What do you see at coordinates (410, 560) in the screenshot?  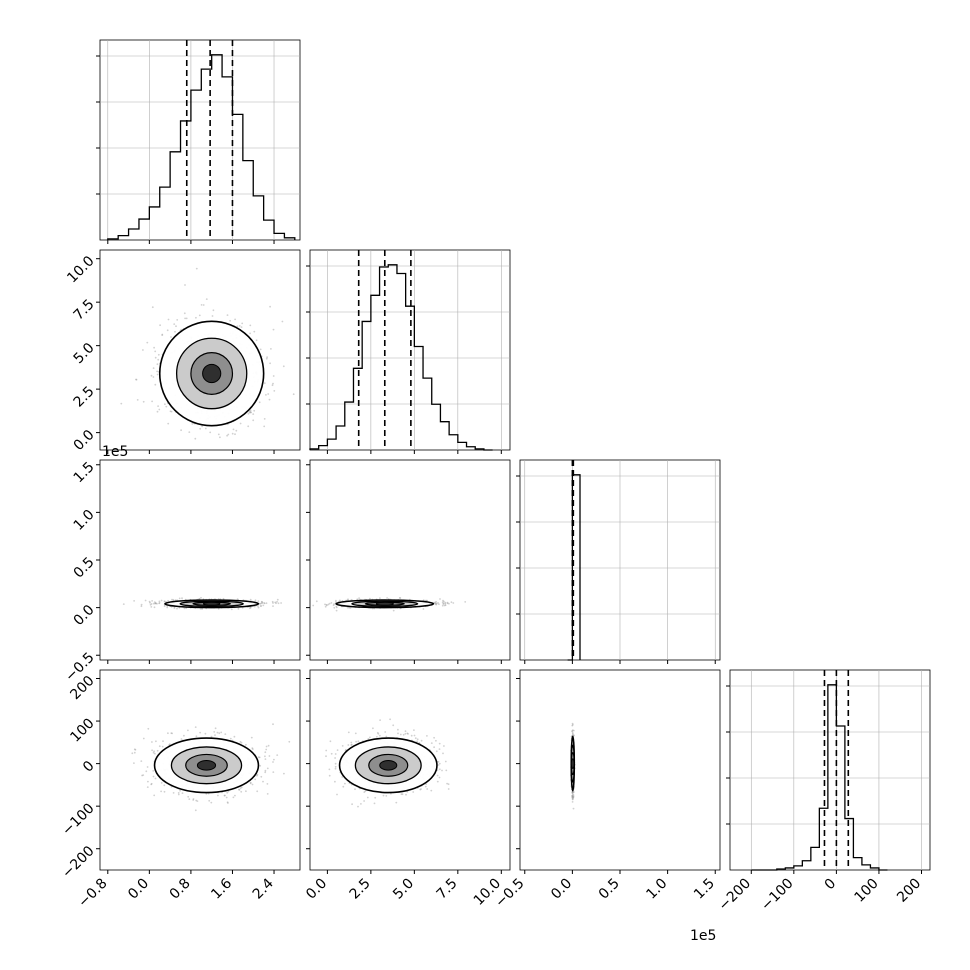 I see `panel-frame` at bounding box center [410, 560].